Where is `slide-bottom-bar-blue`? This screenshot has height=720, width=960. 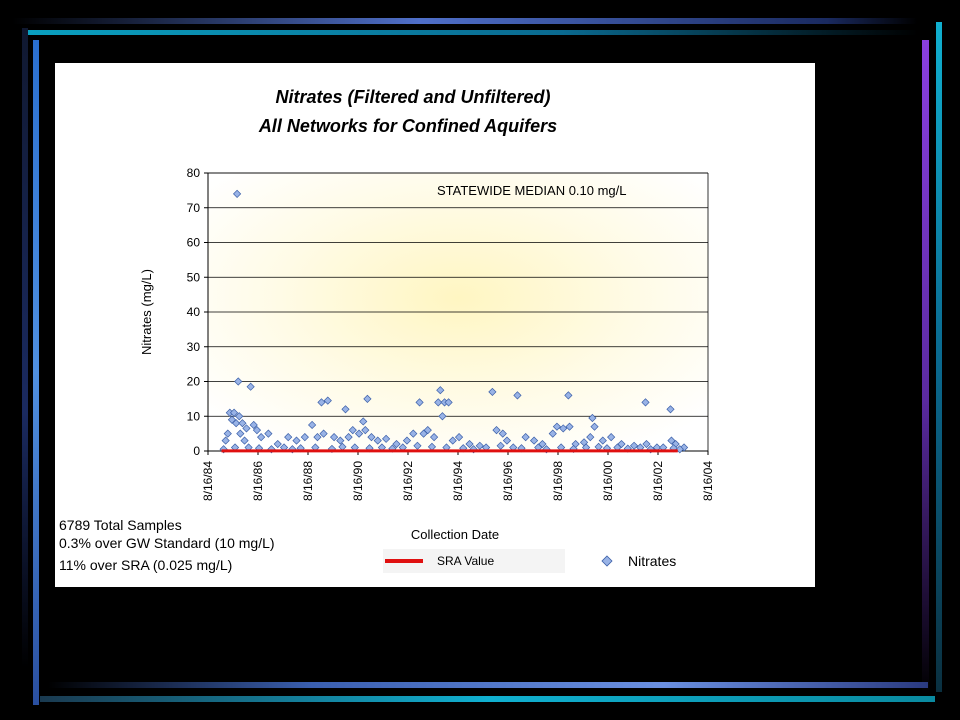 slide-bottom-bar-blue is located at coordinates (488, 685).